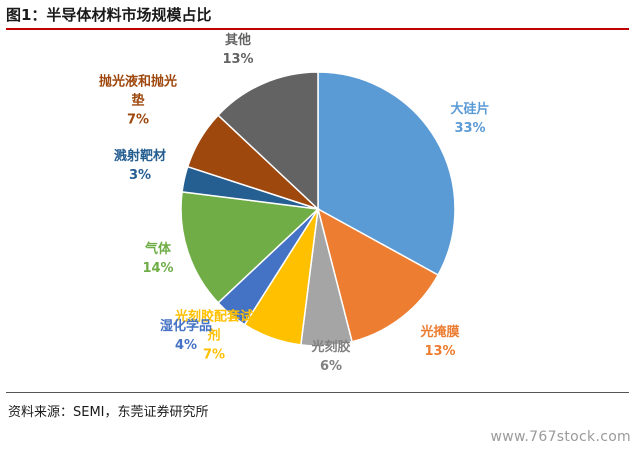  Describe the element at coordinates (213, 336) in the screenshot. I see `slice-name-label: 剂` at that location.